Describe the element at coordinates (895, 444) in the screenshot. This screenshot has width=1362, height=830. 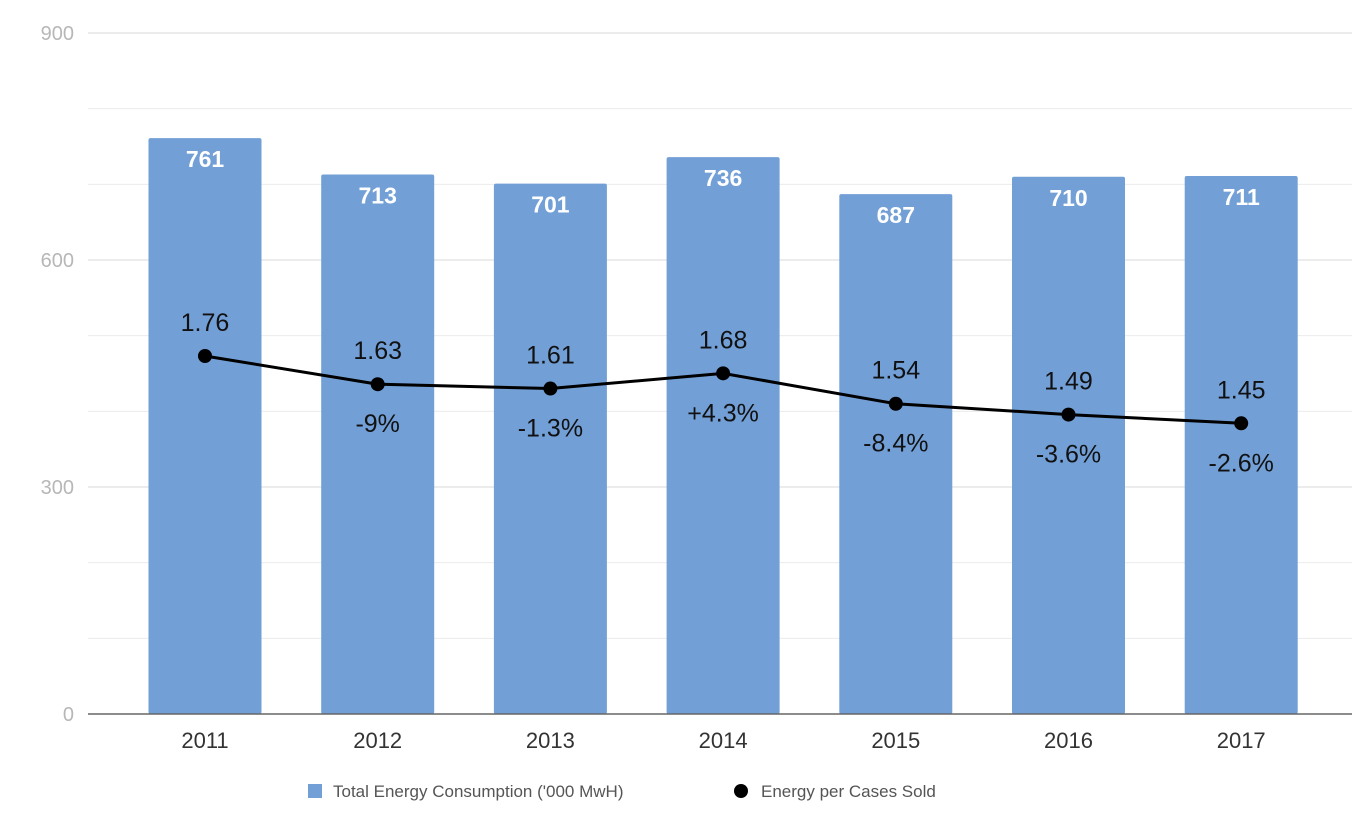
I see `line-change-label: -8.4%` at that location.